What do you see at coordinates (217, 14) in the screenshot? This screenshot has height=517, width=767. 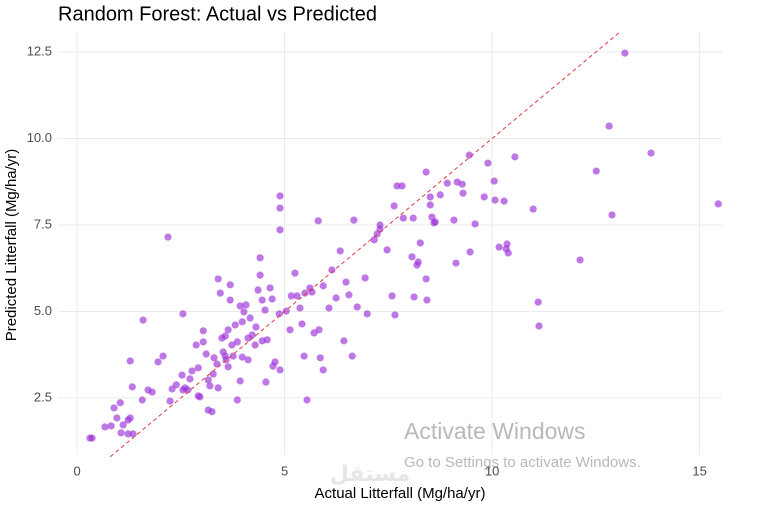 I see `chart-title: Random Forest: Actual vs Predicted` at bounding box center [217, 14].